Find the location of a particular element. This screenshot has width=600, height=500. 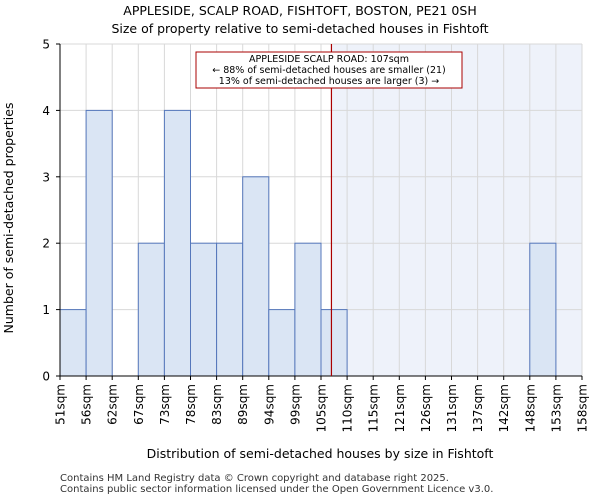

x-tick-label: 115sqm is located at coordinates (374, 408).